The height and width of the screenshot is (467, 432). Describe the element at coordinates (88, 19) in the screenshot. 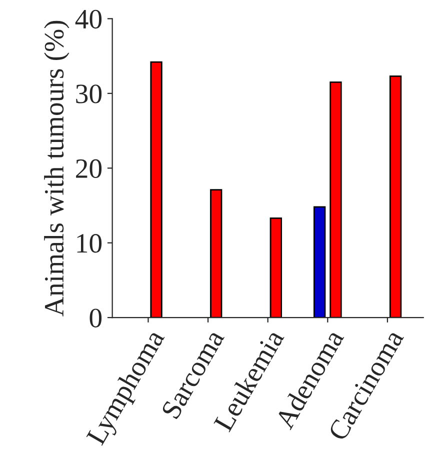

I see `y-tick-label: 40` at that location.